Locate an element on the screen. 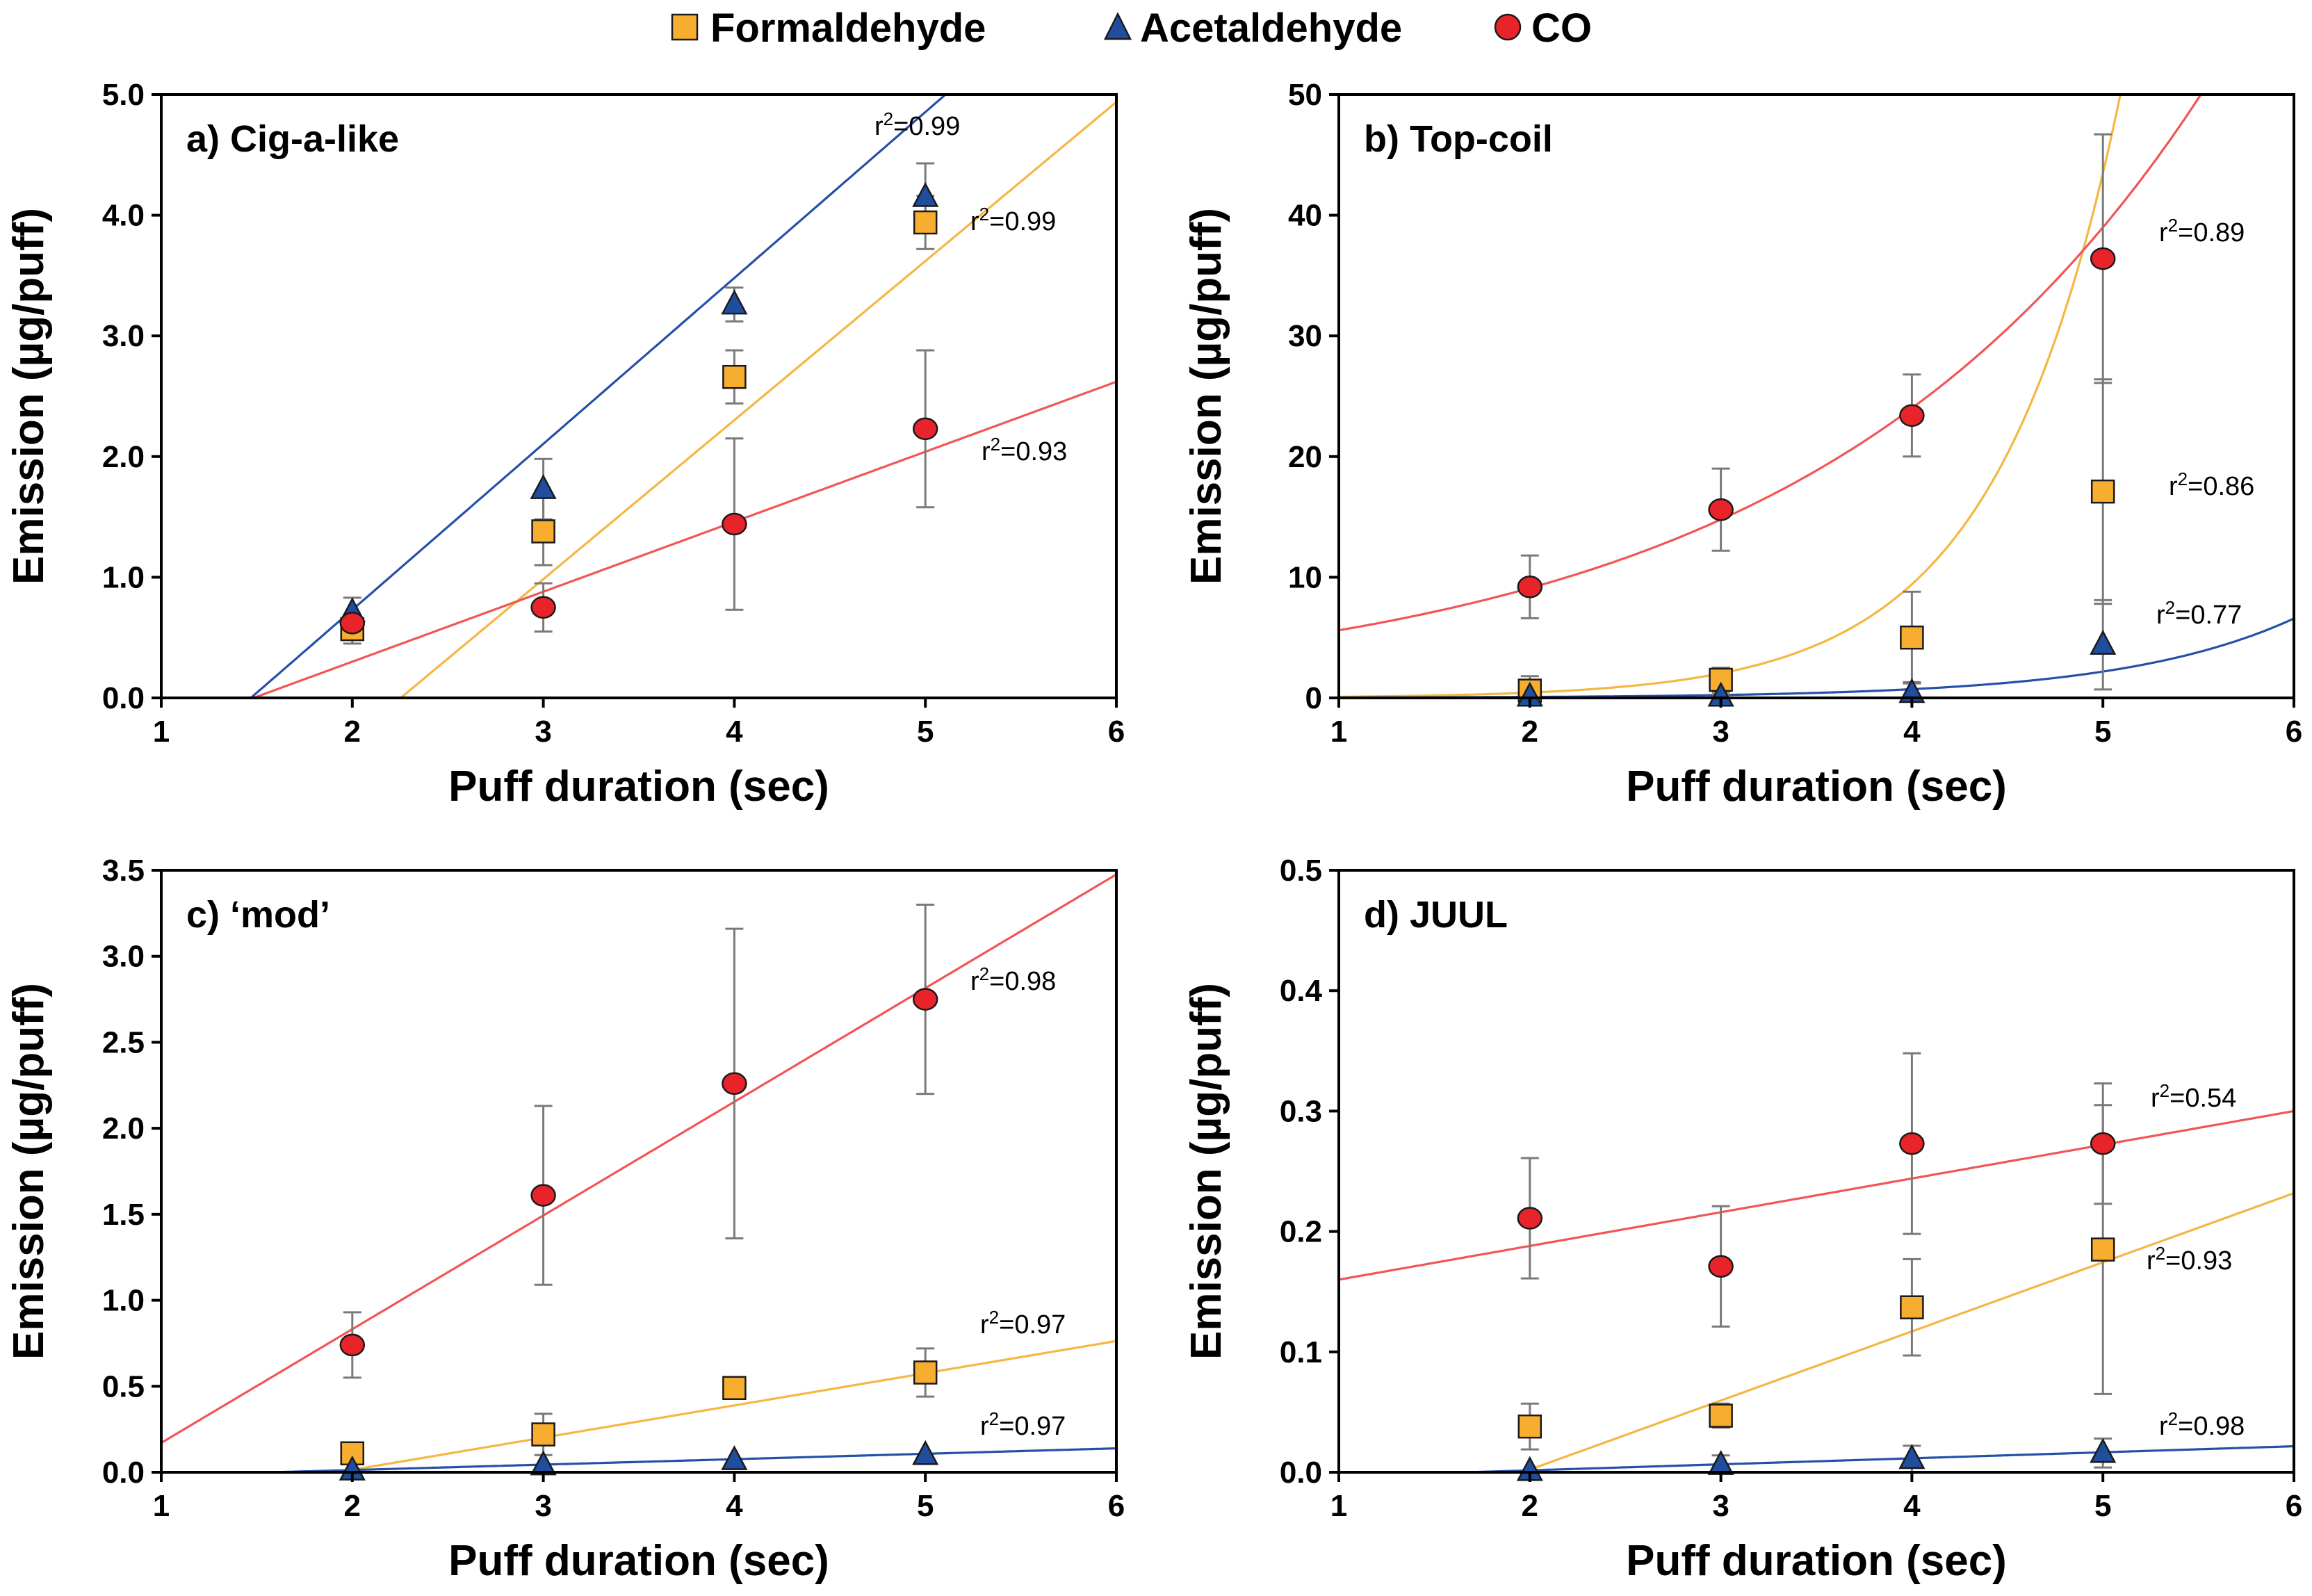  y-tick-label: 0 is located at coordinates (1313, 698).